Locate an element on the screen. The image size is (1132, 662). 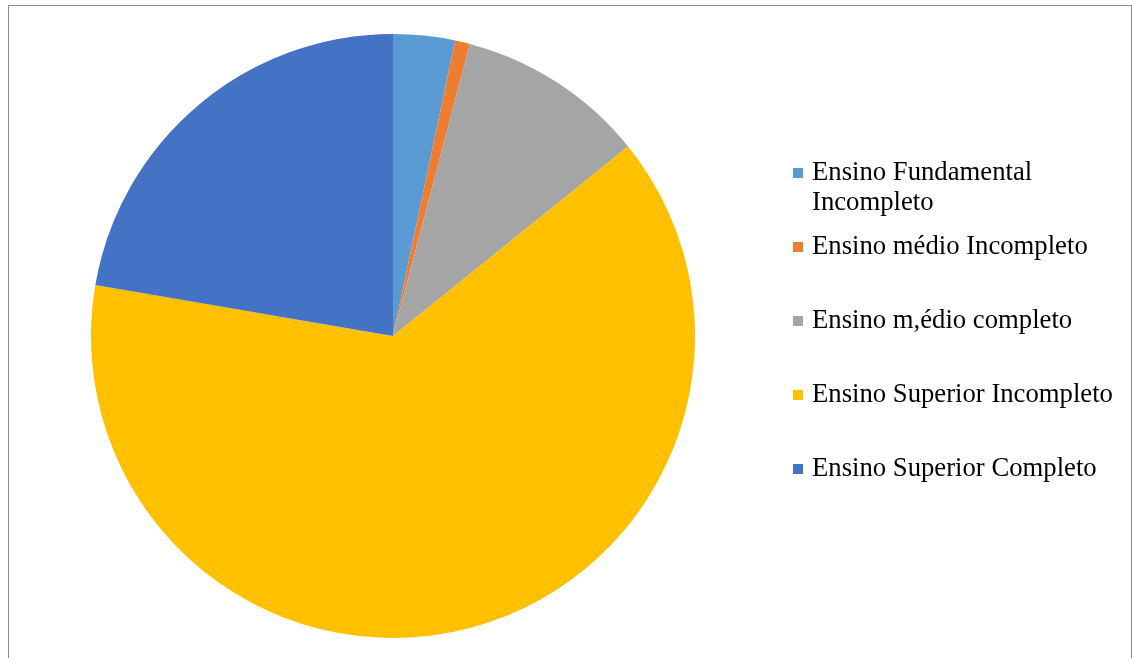
legend-label: Ensino Superior Incompleto is located at coordinates (962, 393).